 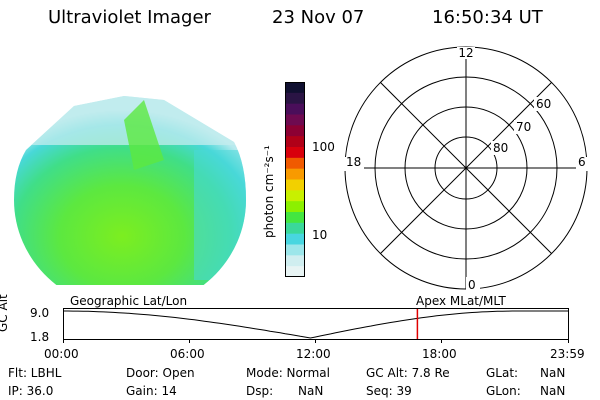 What do you see at coordinates (187, 354) in the screenshot?
I see `xtick-0600: 06:00` at bounding box center [187, 354].